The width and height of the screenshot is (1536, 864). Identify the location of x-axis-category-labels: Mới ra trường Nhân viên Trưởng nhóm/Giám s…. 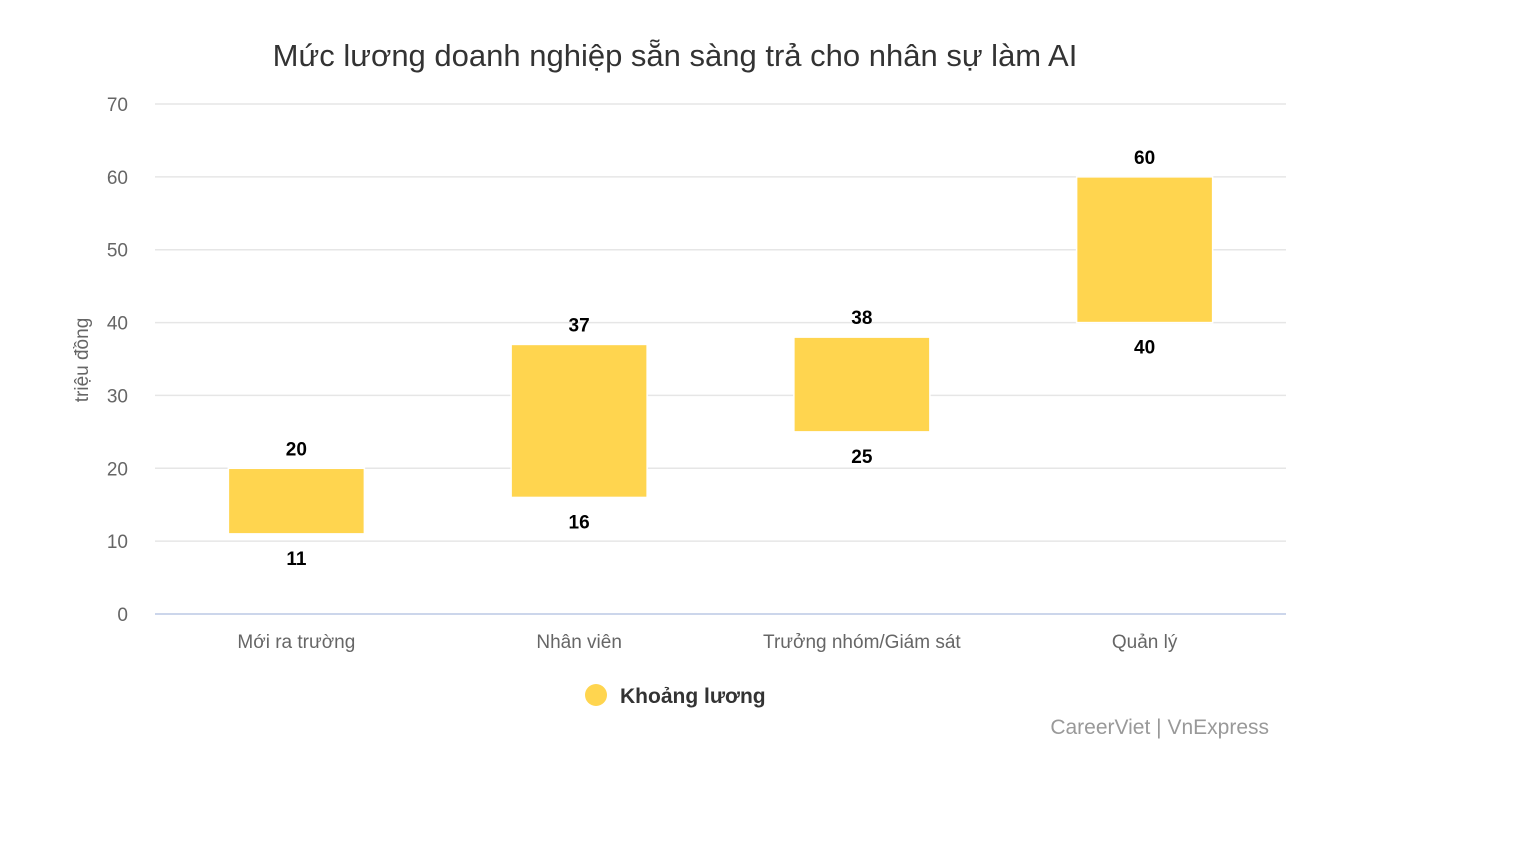
(707, 642).